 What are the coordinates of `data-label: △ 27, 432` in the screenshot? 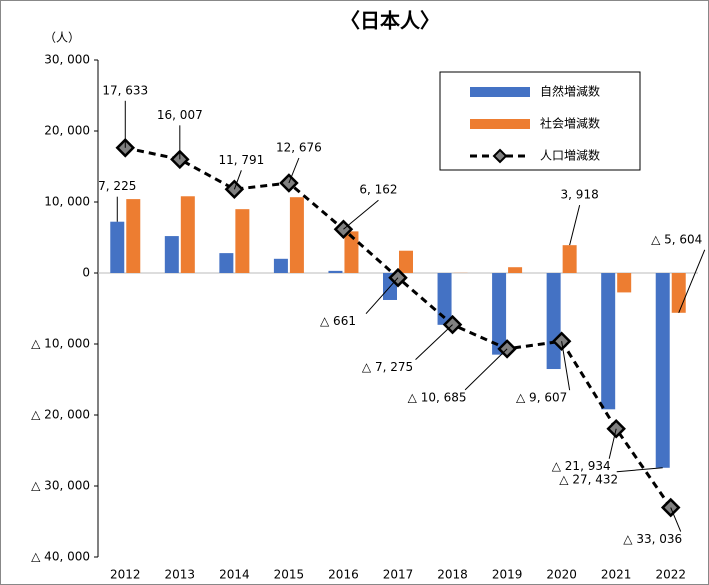 It's located at (588, 479).